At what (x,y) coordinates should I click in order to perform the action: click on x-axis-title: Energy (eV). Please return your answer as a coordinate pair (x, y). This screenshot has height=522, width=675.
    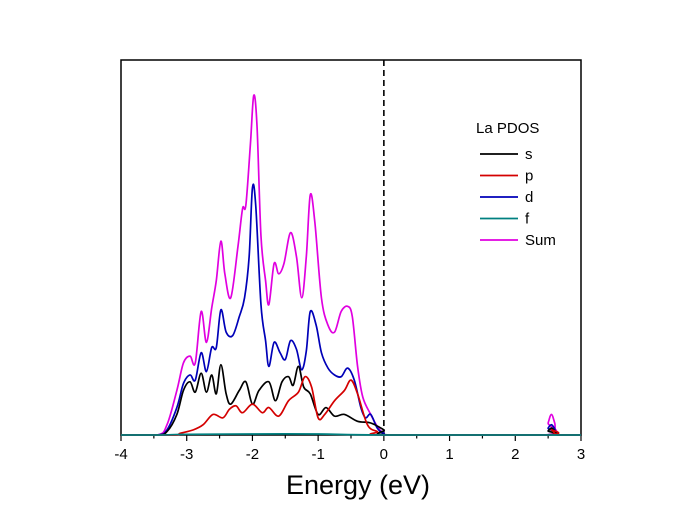
    Looking at the image, I should click on (358, 485).